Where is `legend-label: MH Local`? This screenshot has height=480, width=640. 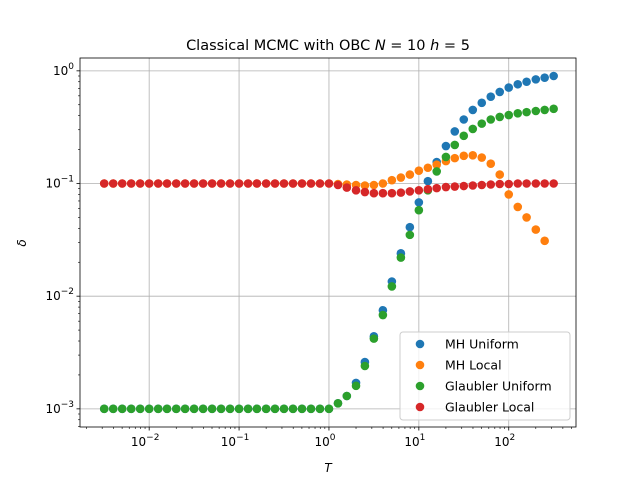 legend-label: MH Local is located at coordinates (473, 365).